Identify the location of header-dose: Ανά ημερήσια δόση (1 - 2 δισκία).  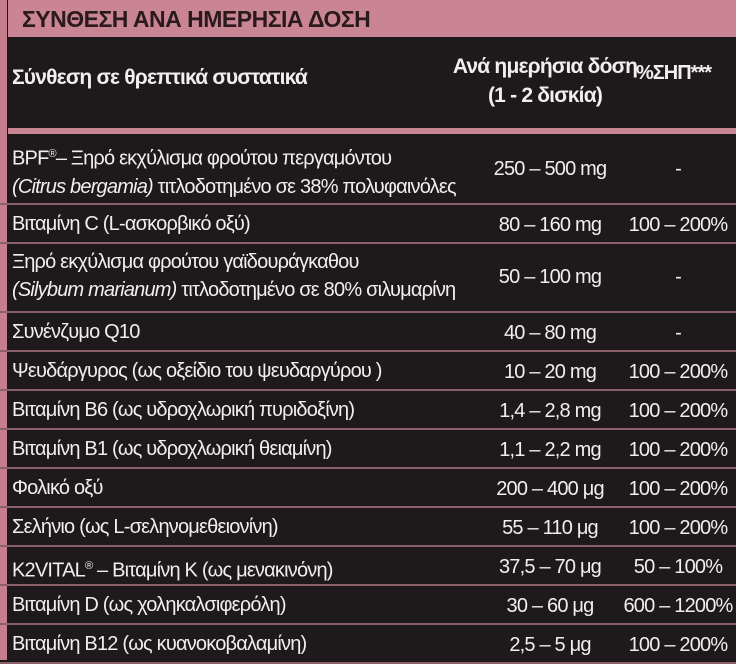
(545, 81).